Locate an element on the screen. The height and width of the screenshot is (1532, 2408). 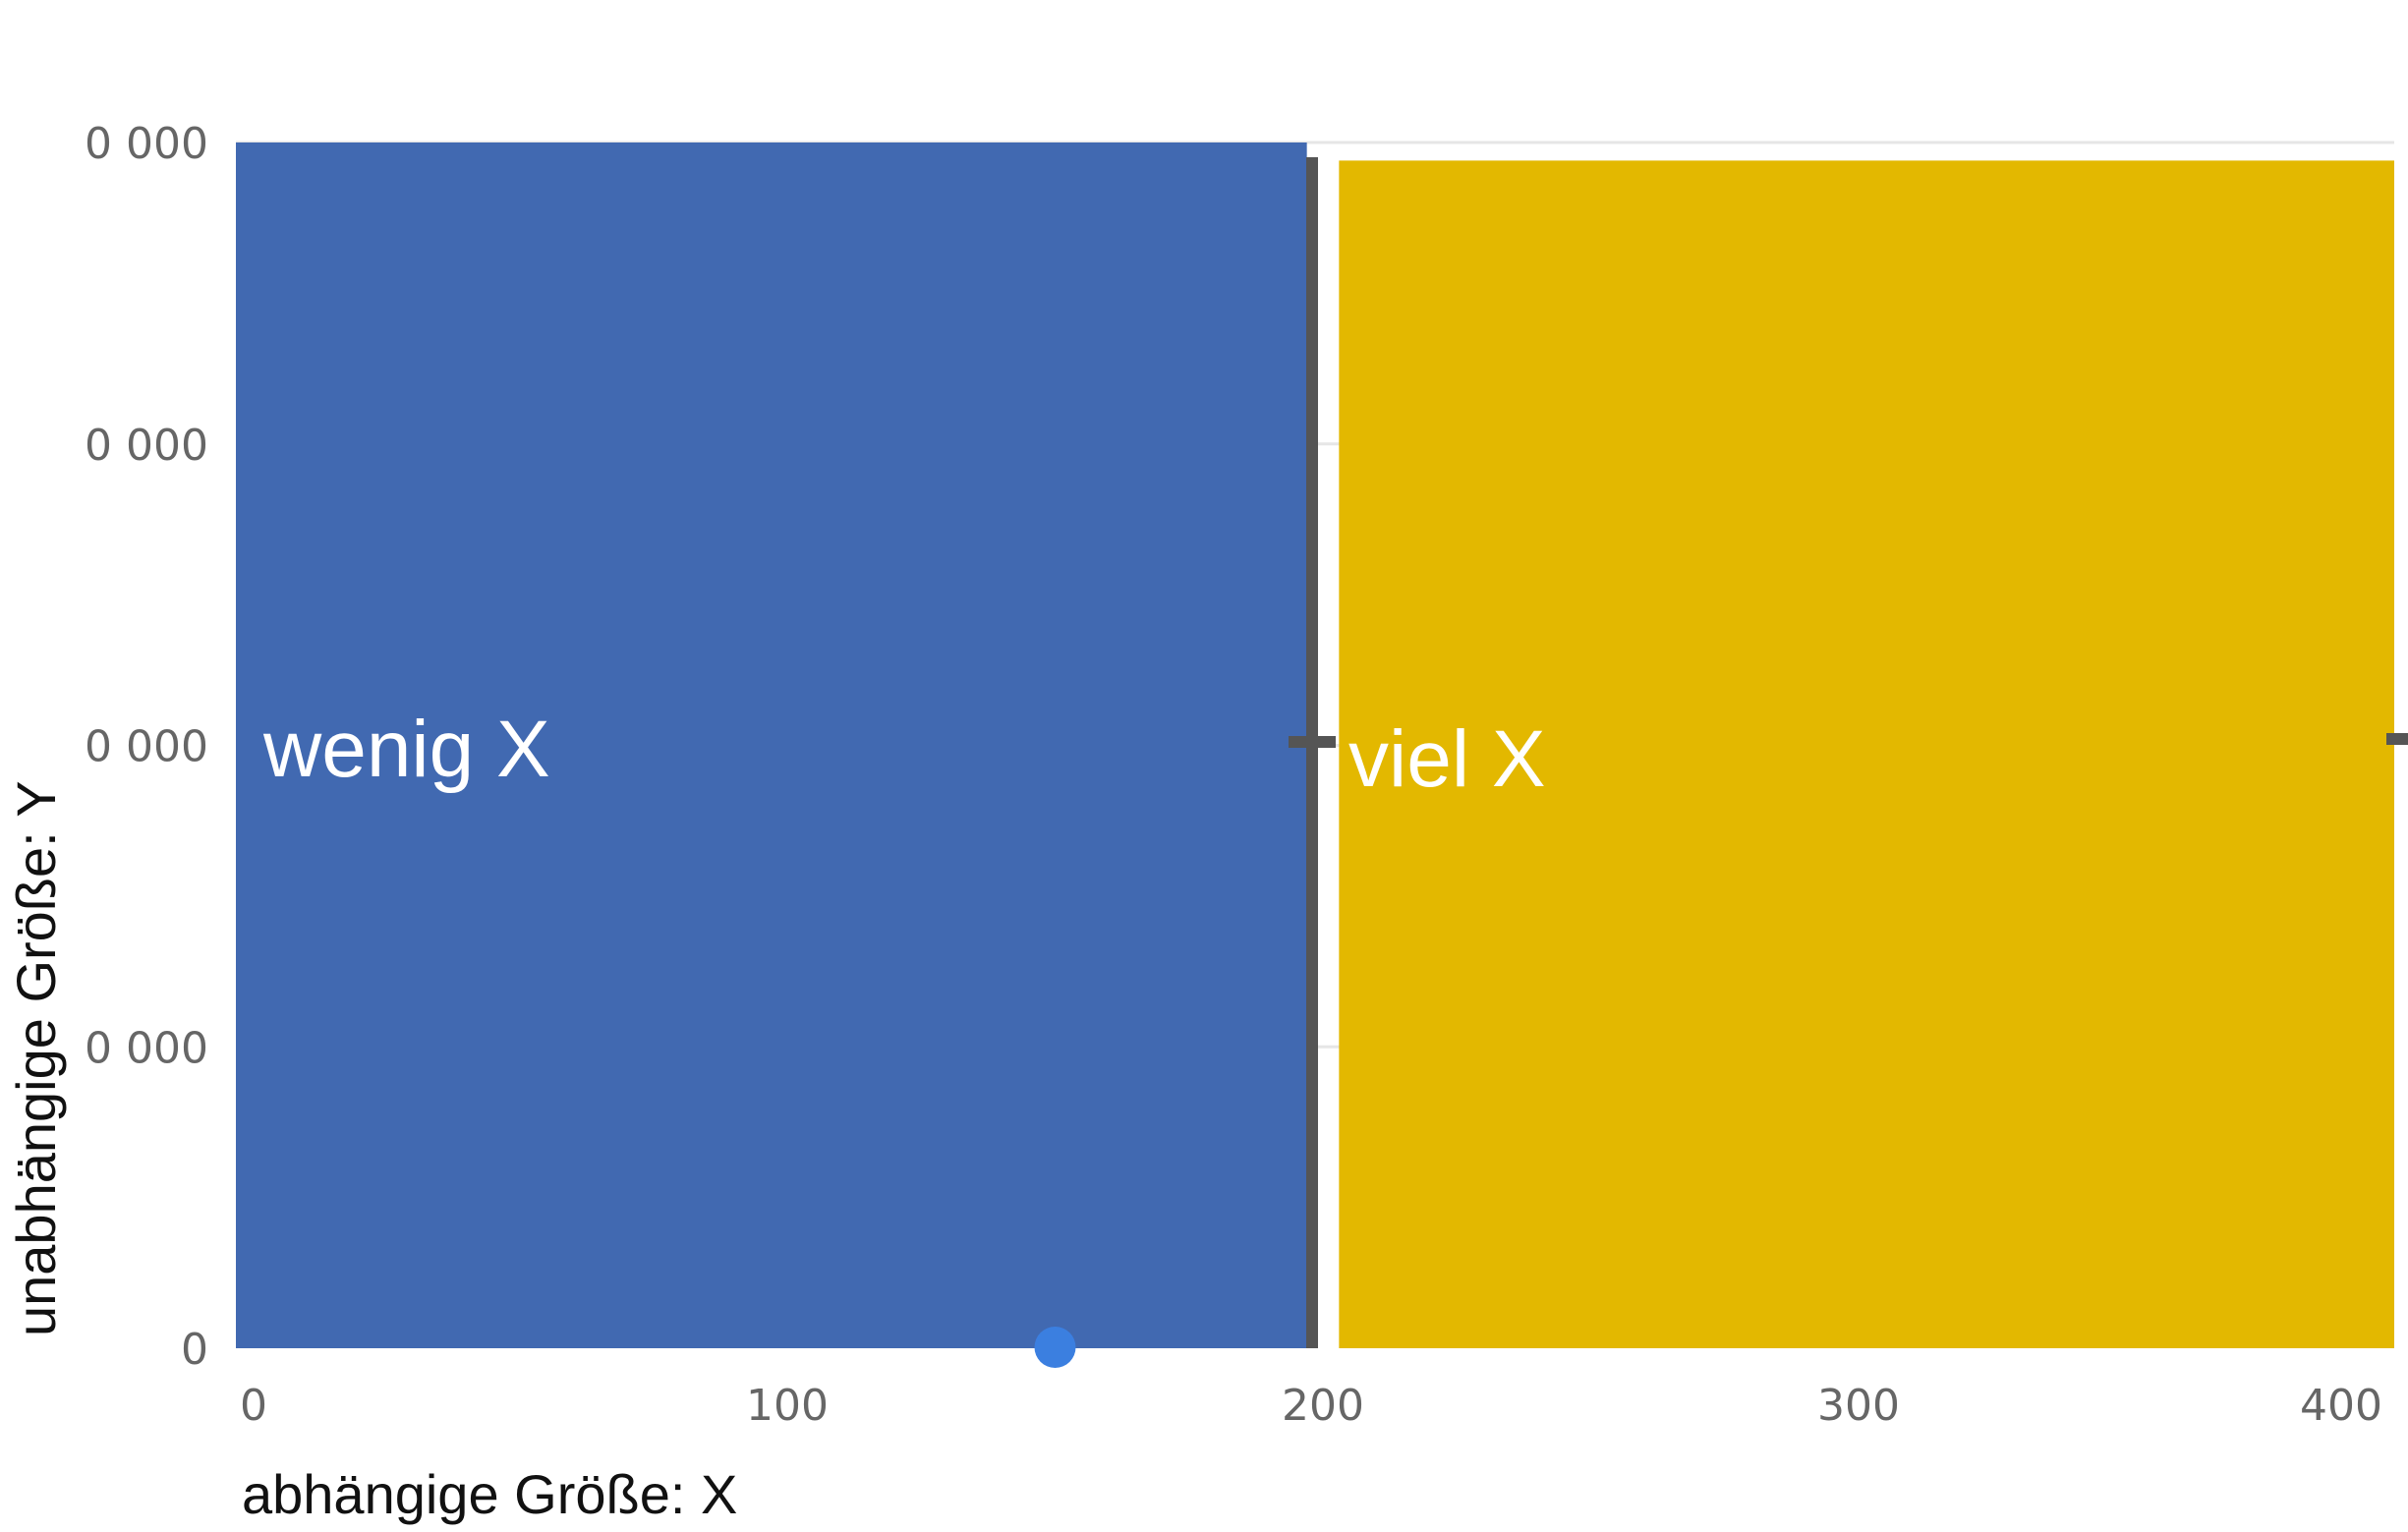
x-tick-label: 300 is located at coordinates (1858, 1406).